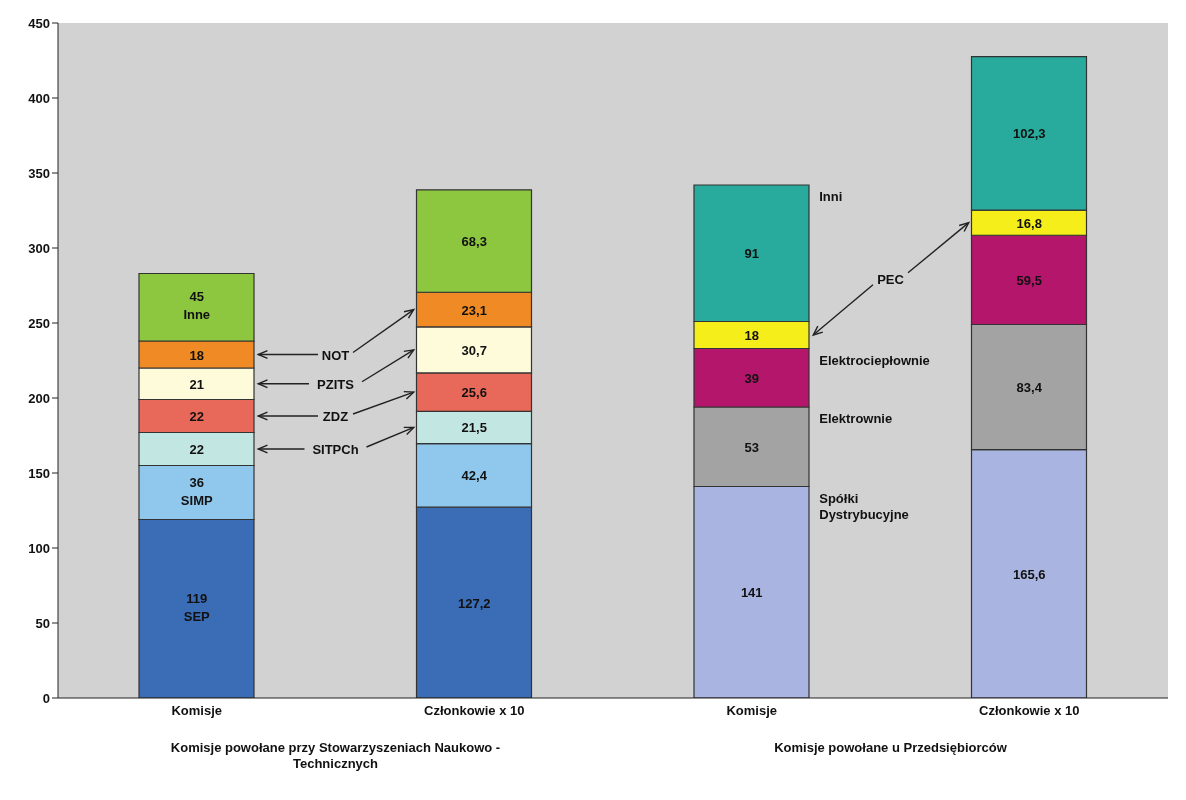  Describe the element at coordinates (1029, 574) in the screenshot. I see `data-label: 165,6` at that location.